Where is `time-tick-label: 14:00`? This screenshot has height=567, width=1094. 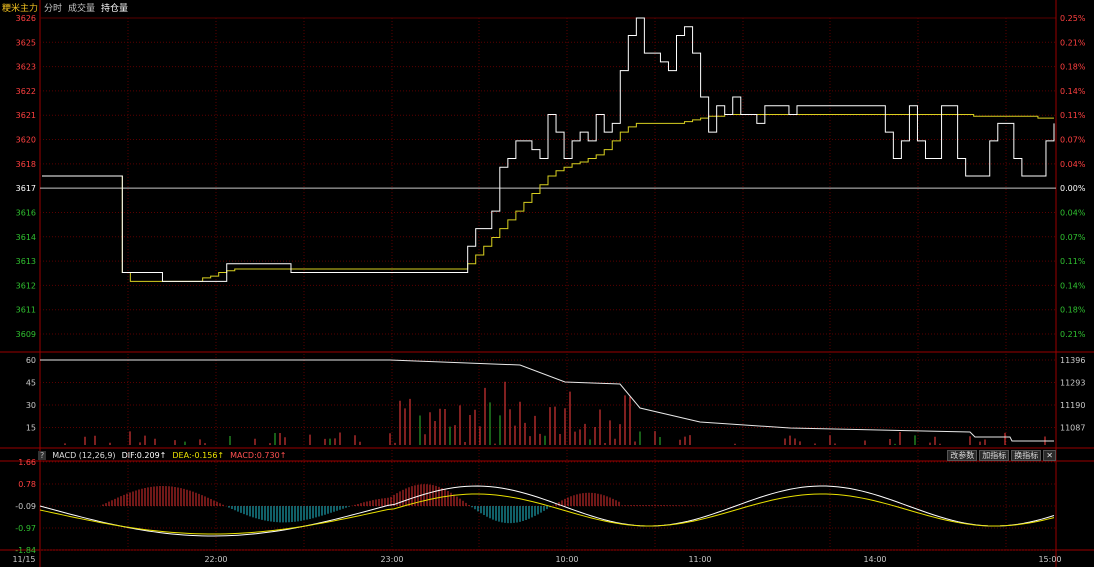 time-tick-label: 14:00 is located at coordinates (874, 559).